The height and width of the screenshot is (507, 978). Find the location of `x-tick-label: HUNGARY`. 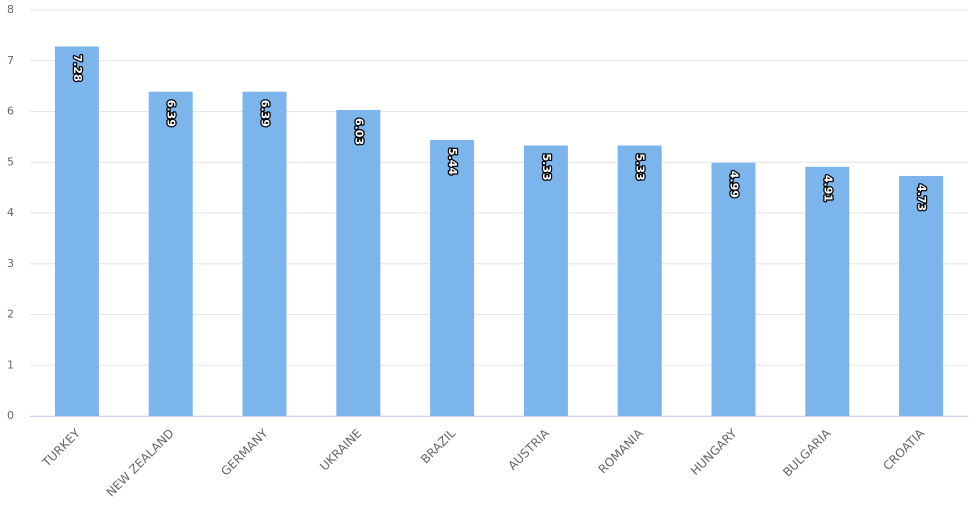

x-tick-label: HUNGARY is located at coordinates (714, 452).